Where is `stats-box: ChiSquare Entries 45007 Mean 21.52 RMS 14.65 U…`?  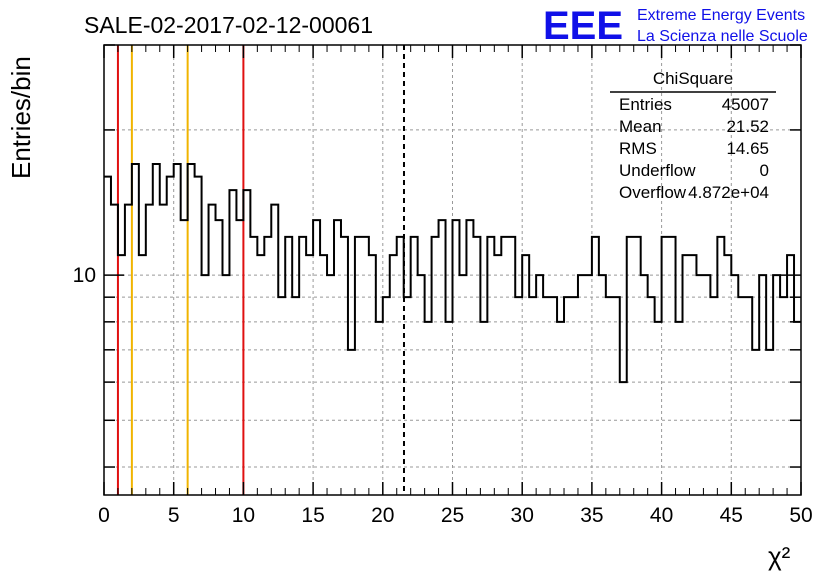 stats-box: ChiSquare Entries 45007 Mean 21.52 RMS 14.65 U… is located at coordinates (693, 135).